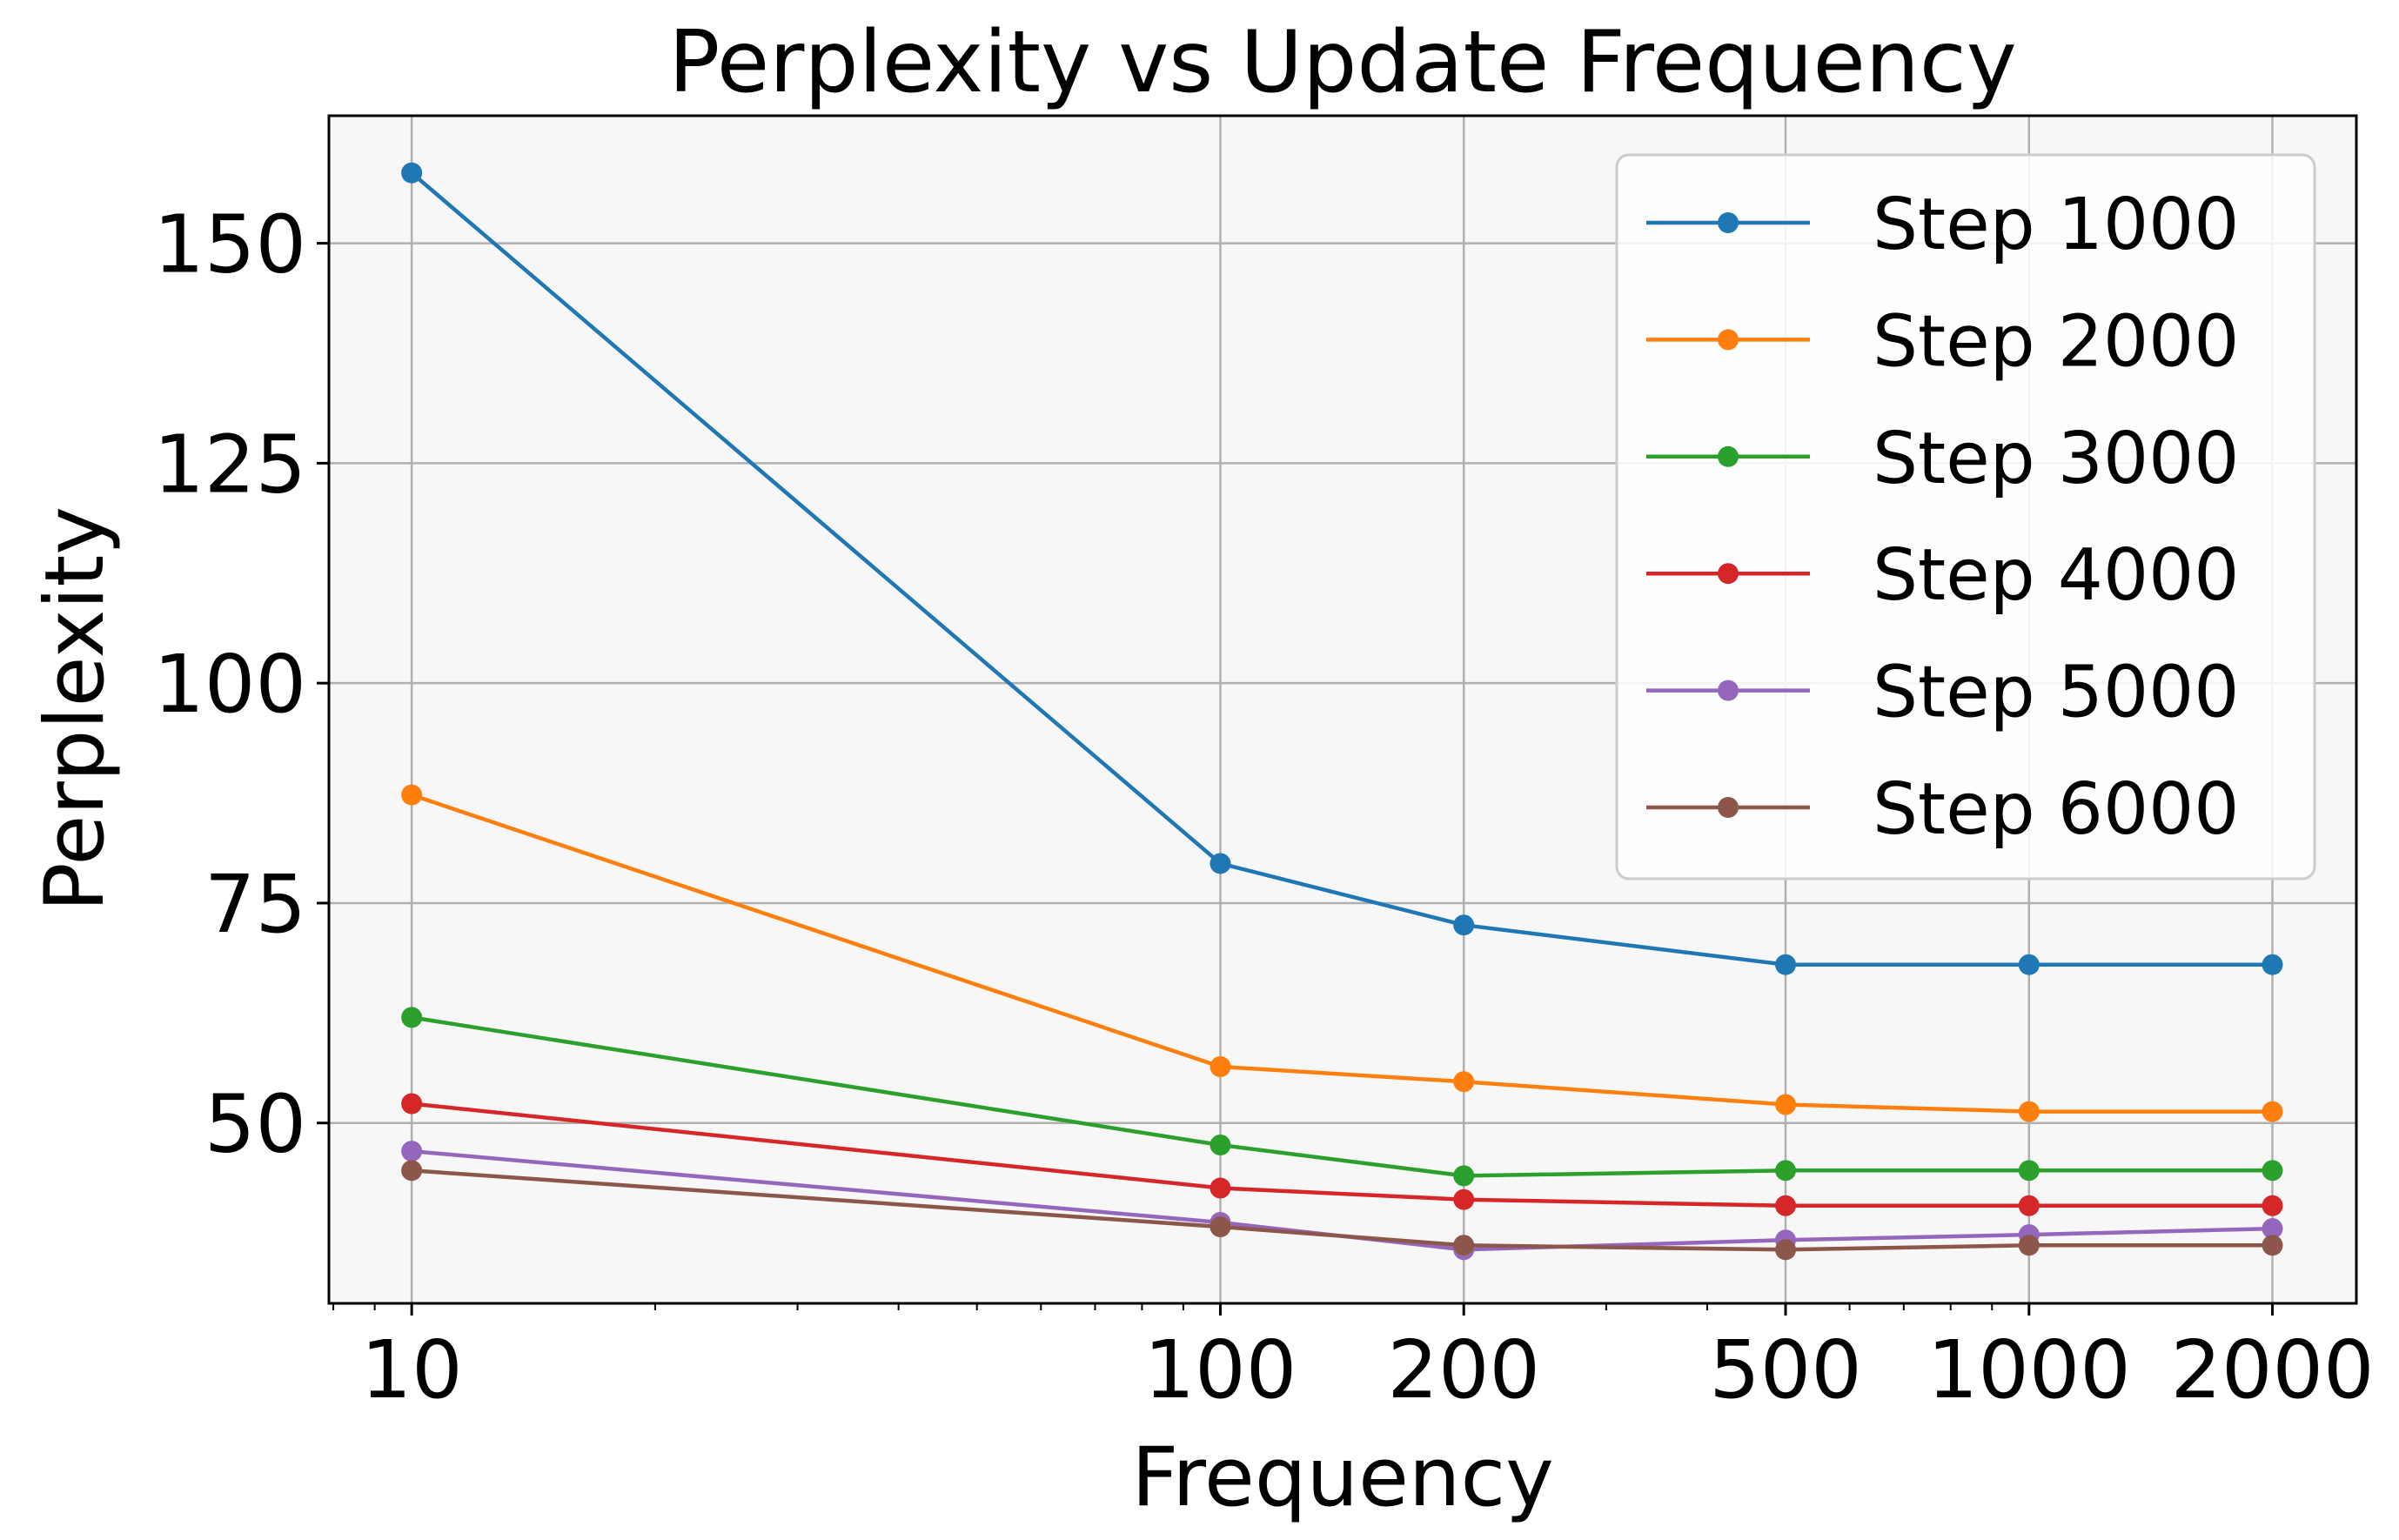 The height and width of the screenshot is (1540, 2399). I want to click on legend-entry: Step 4000, so click(1942, 575).